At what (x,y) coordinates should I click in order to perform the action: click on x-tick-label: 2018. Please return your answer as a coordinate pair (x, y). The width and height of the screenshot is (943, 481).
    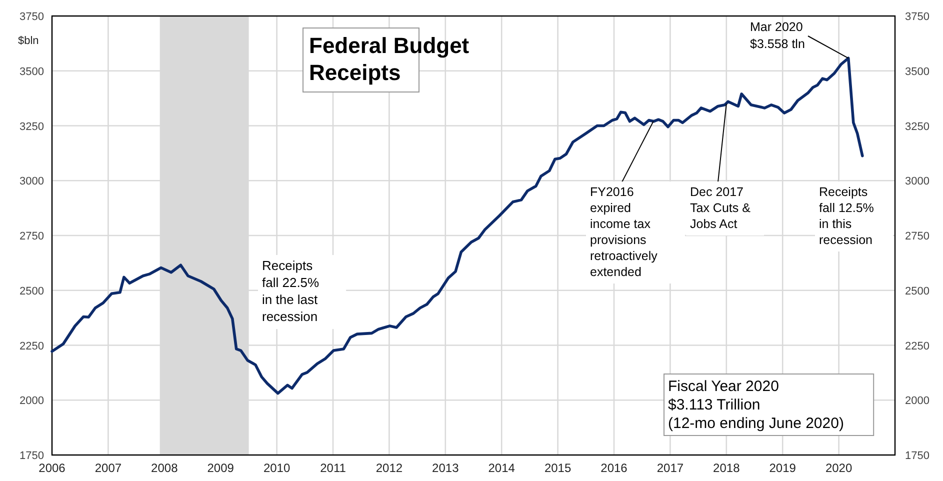
    Looking at the image, I should click on (726, 468).